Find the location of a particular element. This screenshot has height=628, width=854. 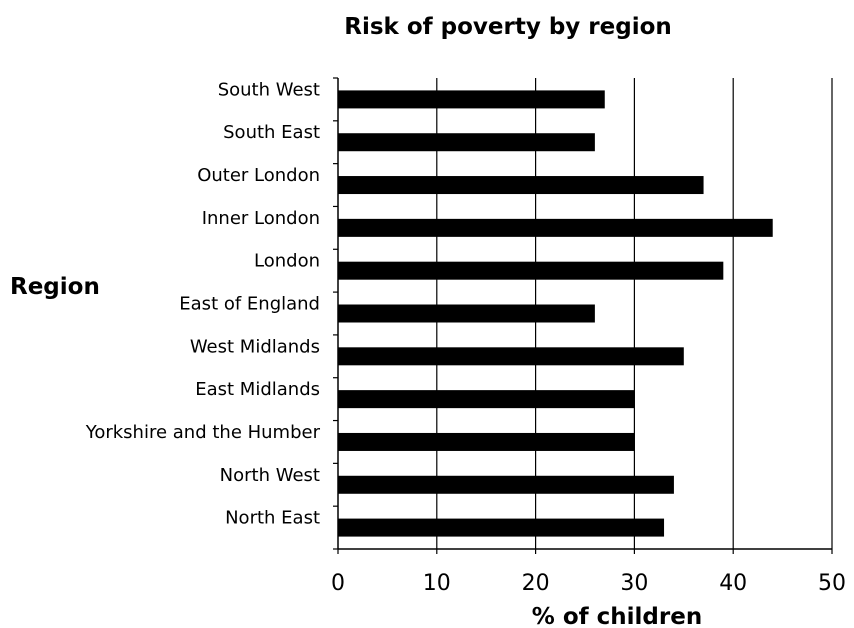

category-label: North East is located at coordinates (272, 518).